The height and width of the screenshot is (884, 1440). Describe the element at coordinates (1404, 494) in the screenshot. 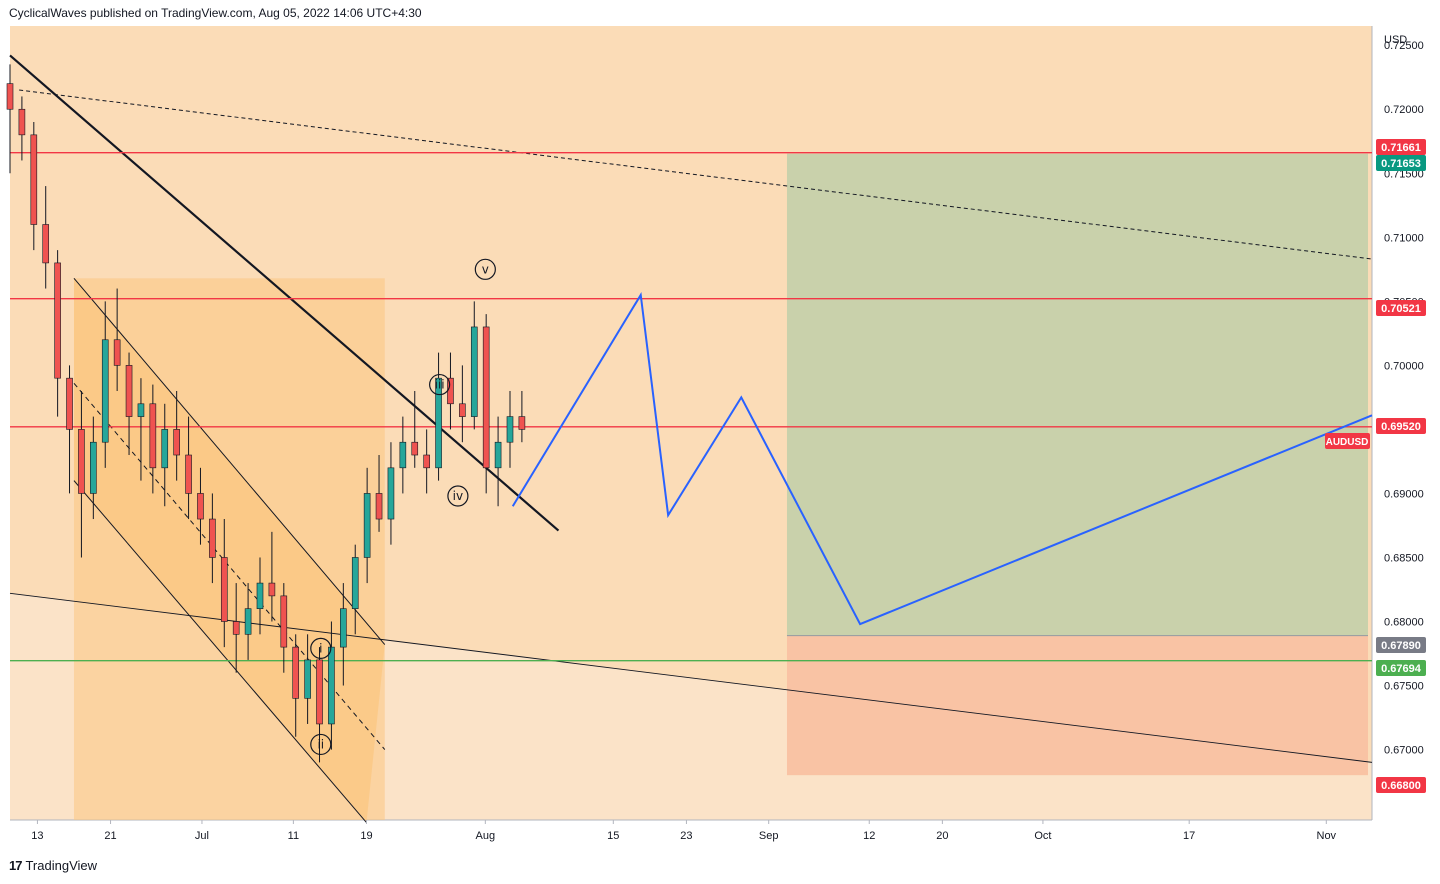

I see `price-tick: 0.69000` at that location.